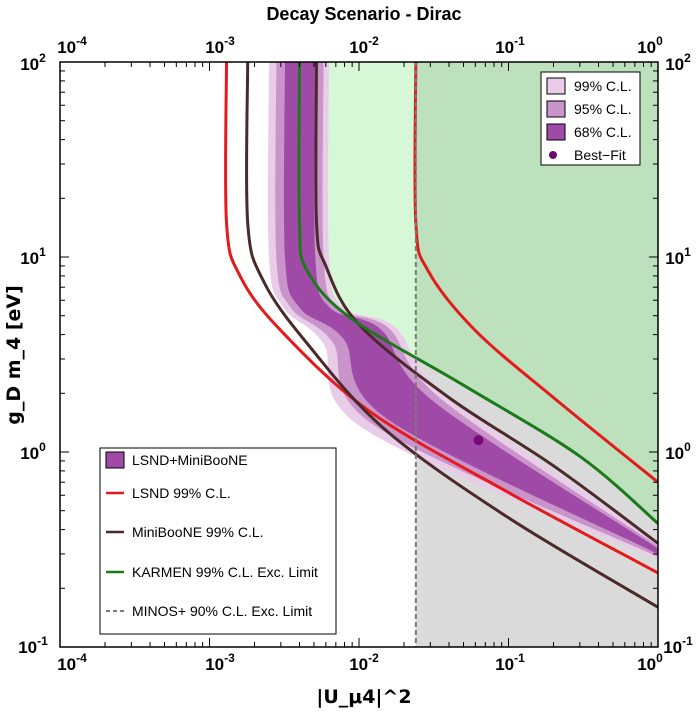 This screenshot has height=715, width=700. What do you see at coordinates (181, 493) in the screenshot?
I see `legend-label-lsnd: LSND 99% C.L.` at bounding box center [181, 493].